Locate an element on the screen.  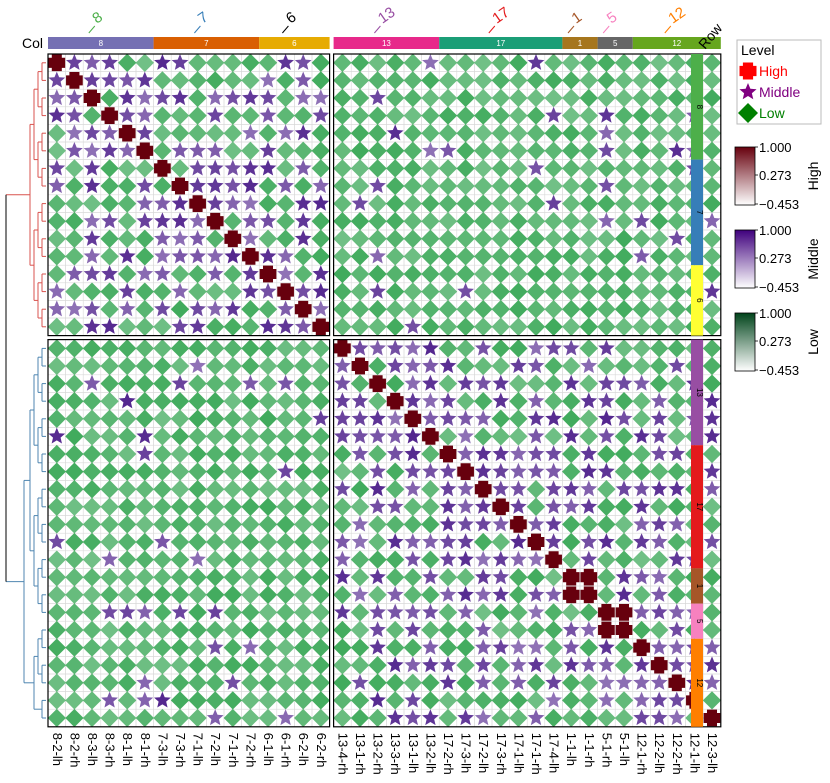
col-tick-label: 17-4-lh is located at coordinates (554, 753).